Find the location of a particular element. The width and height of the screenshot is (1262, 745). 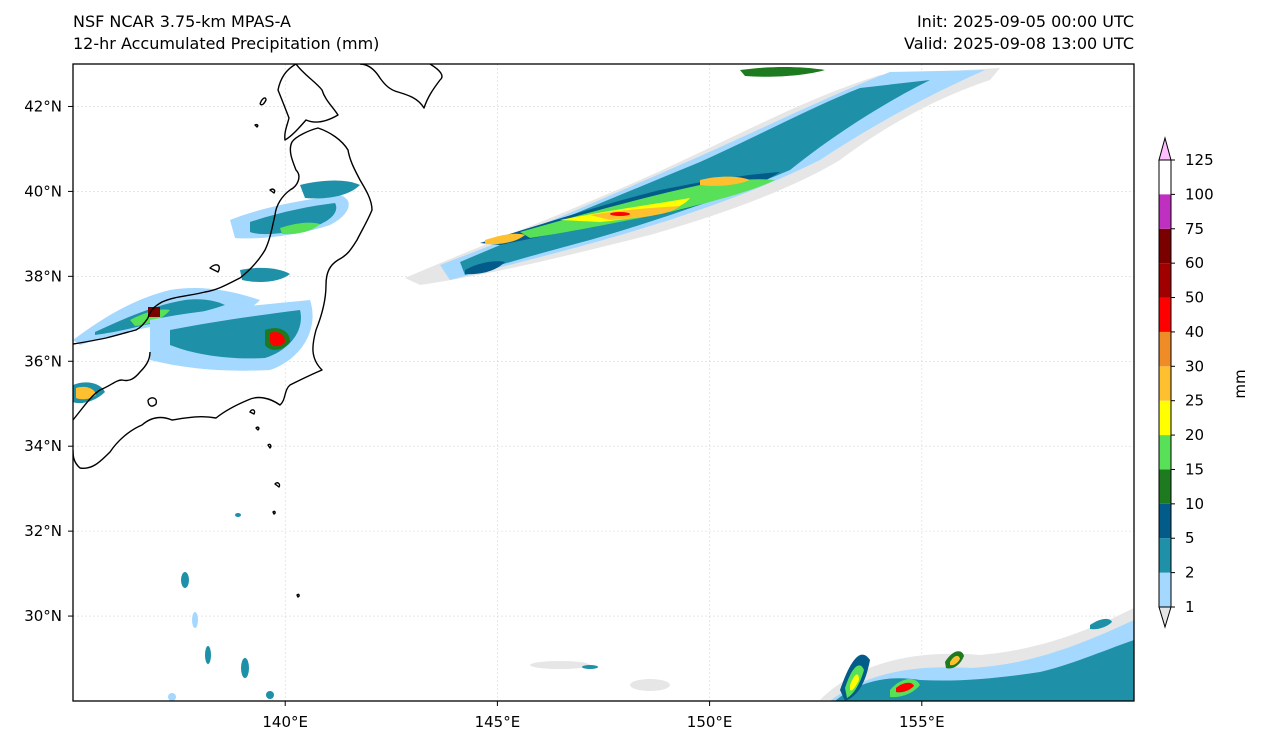

model-name: NSF NCAR 3.75-km MPAS-A is located at coordinates (182, 21).